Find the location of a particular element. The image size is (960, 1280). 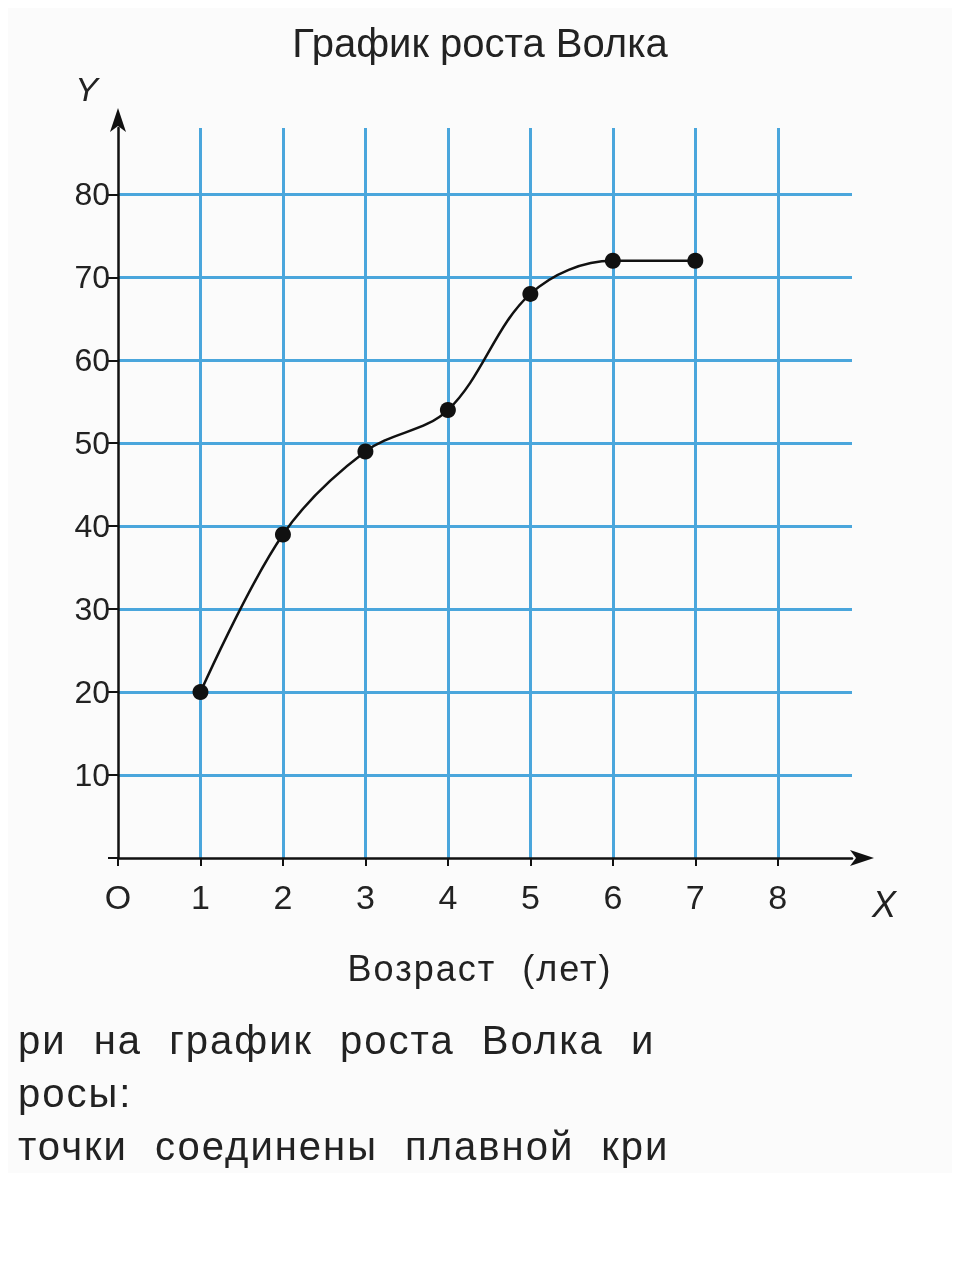

y-tick-label: 20 is located at coordinates (92, 692).